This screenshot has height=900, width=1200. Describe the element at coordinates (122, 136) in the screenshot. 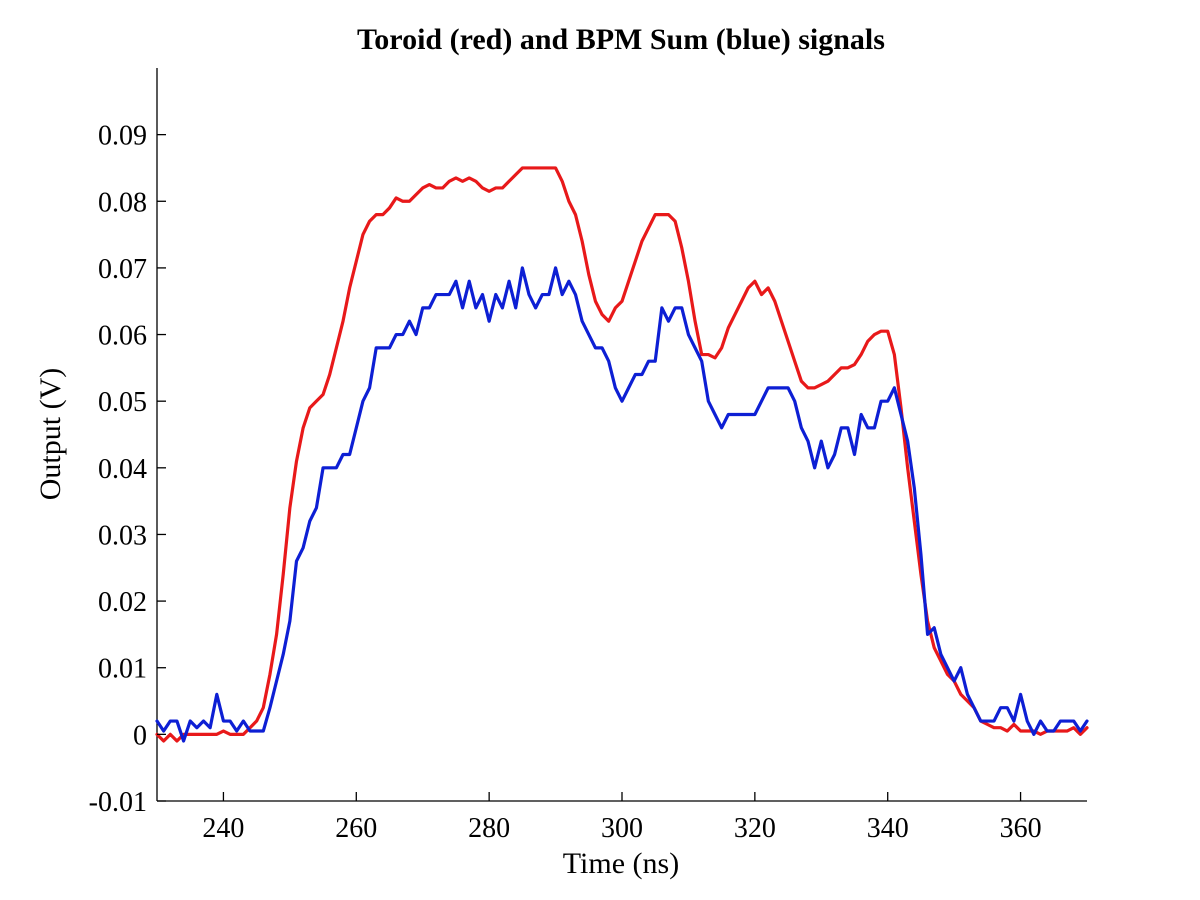

I see `y-tick-label: 0.09` at that location.